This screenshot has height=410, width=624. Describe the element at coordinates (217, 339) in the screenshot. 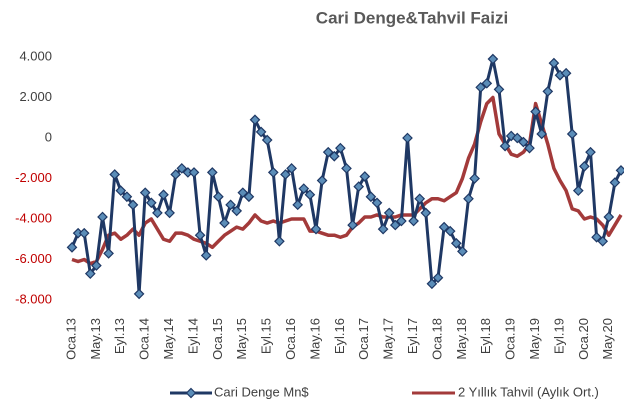

I see `x-tick-label: Oca.15` at that location.